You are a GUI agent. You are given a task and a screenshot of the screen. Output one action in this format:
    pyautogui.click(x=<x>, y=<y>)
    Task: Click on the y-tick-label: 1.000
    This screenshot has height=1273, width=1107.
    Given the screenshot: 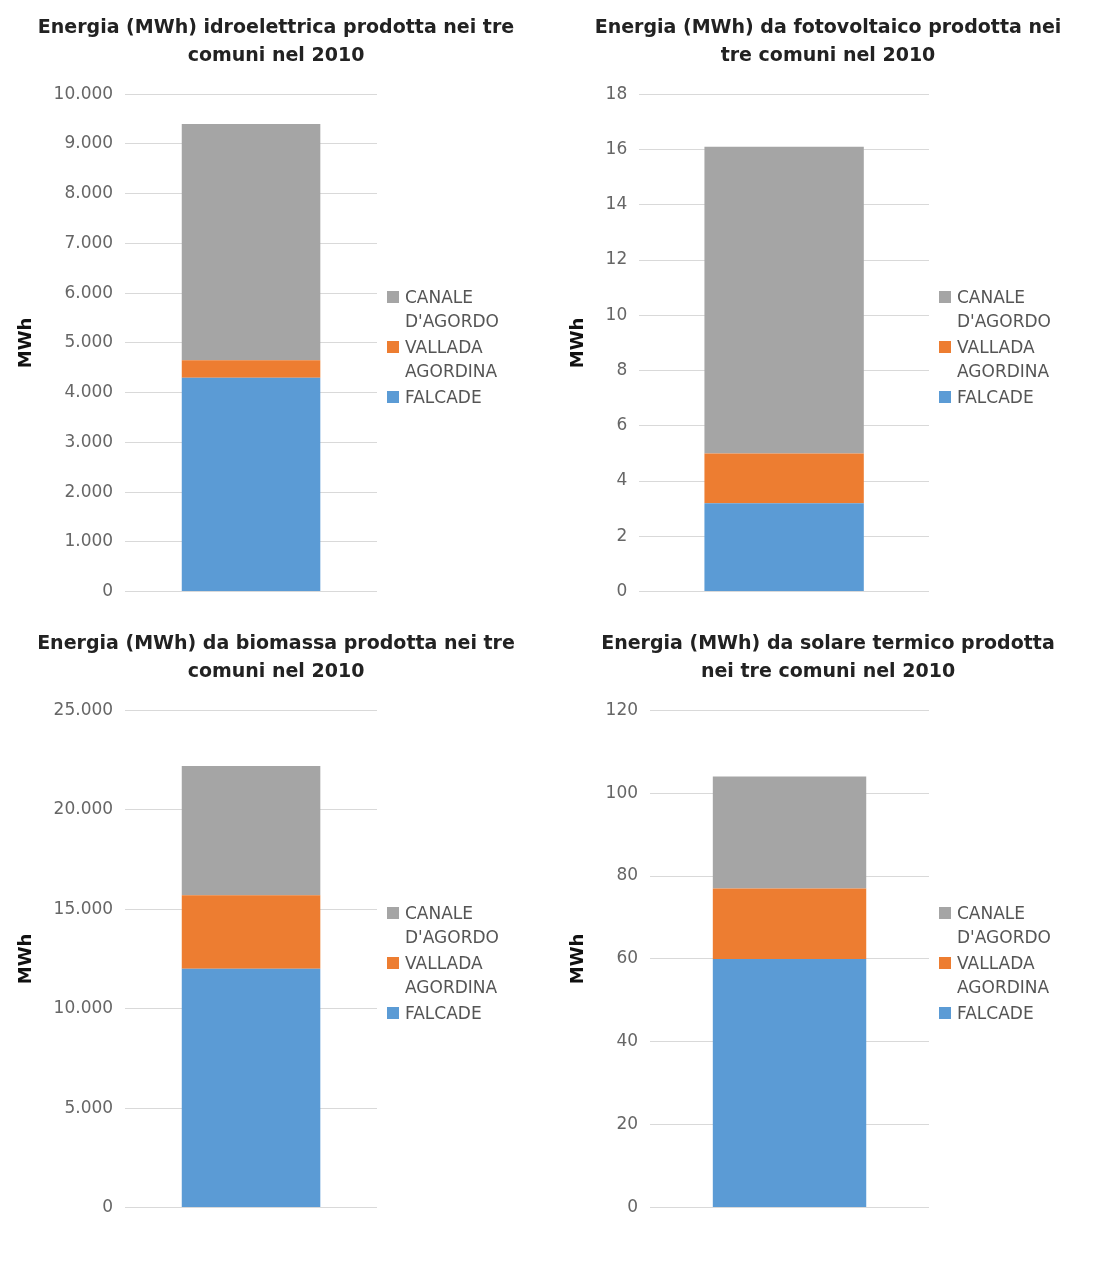 What is the action you would take?
    pyautogui.click(x=89, y=540)
    